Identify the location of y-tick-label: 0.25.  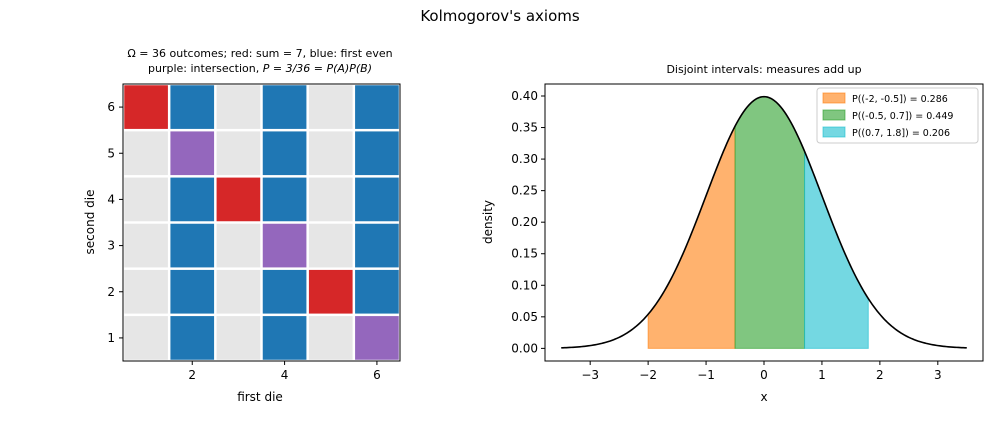
(524, 191).